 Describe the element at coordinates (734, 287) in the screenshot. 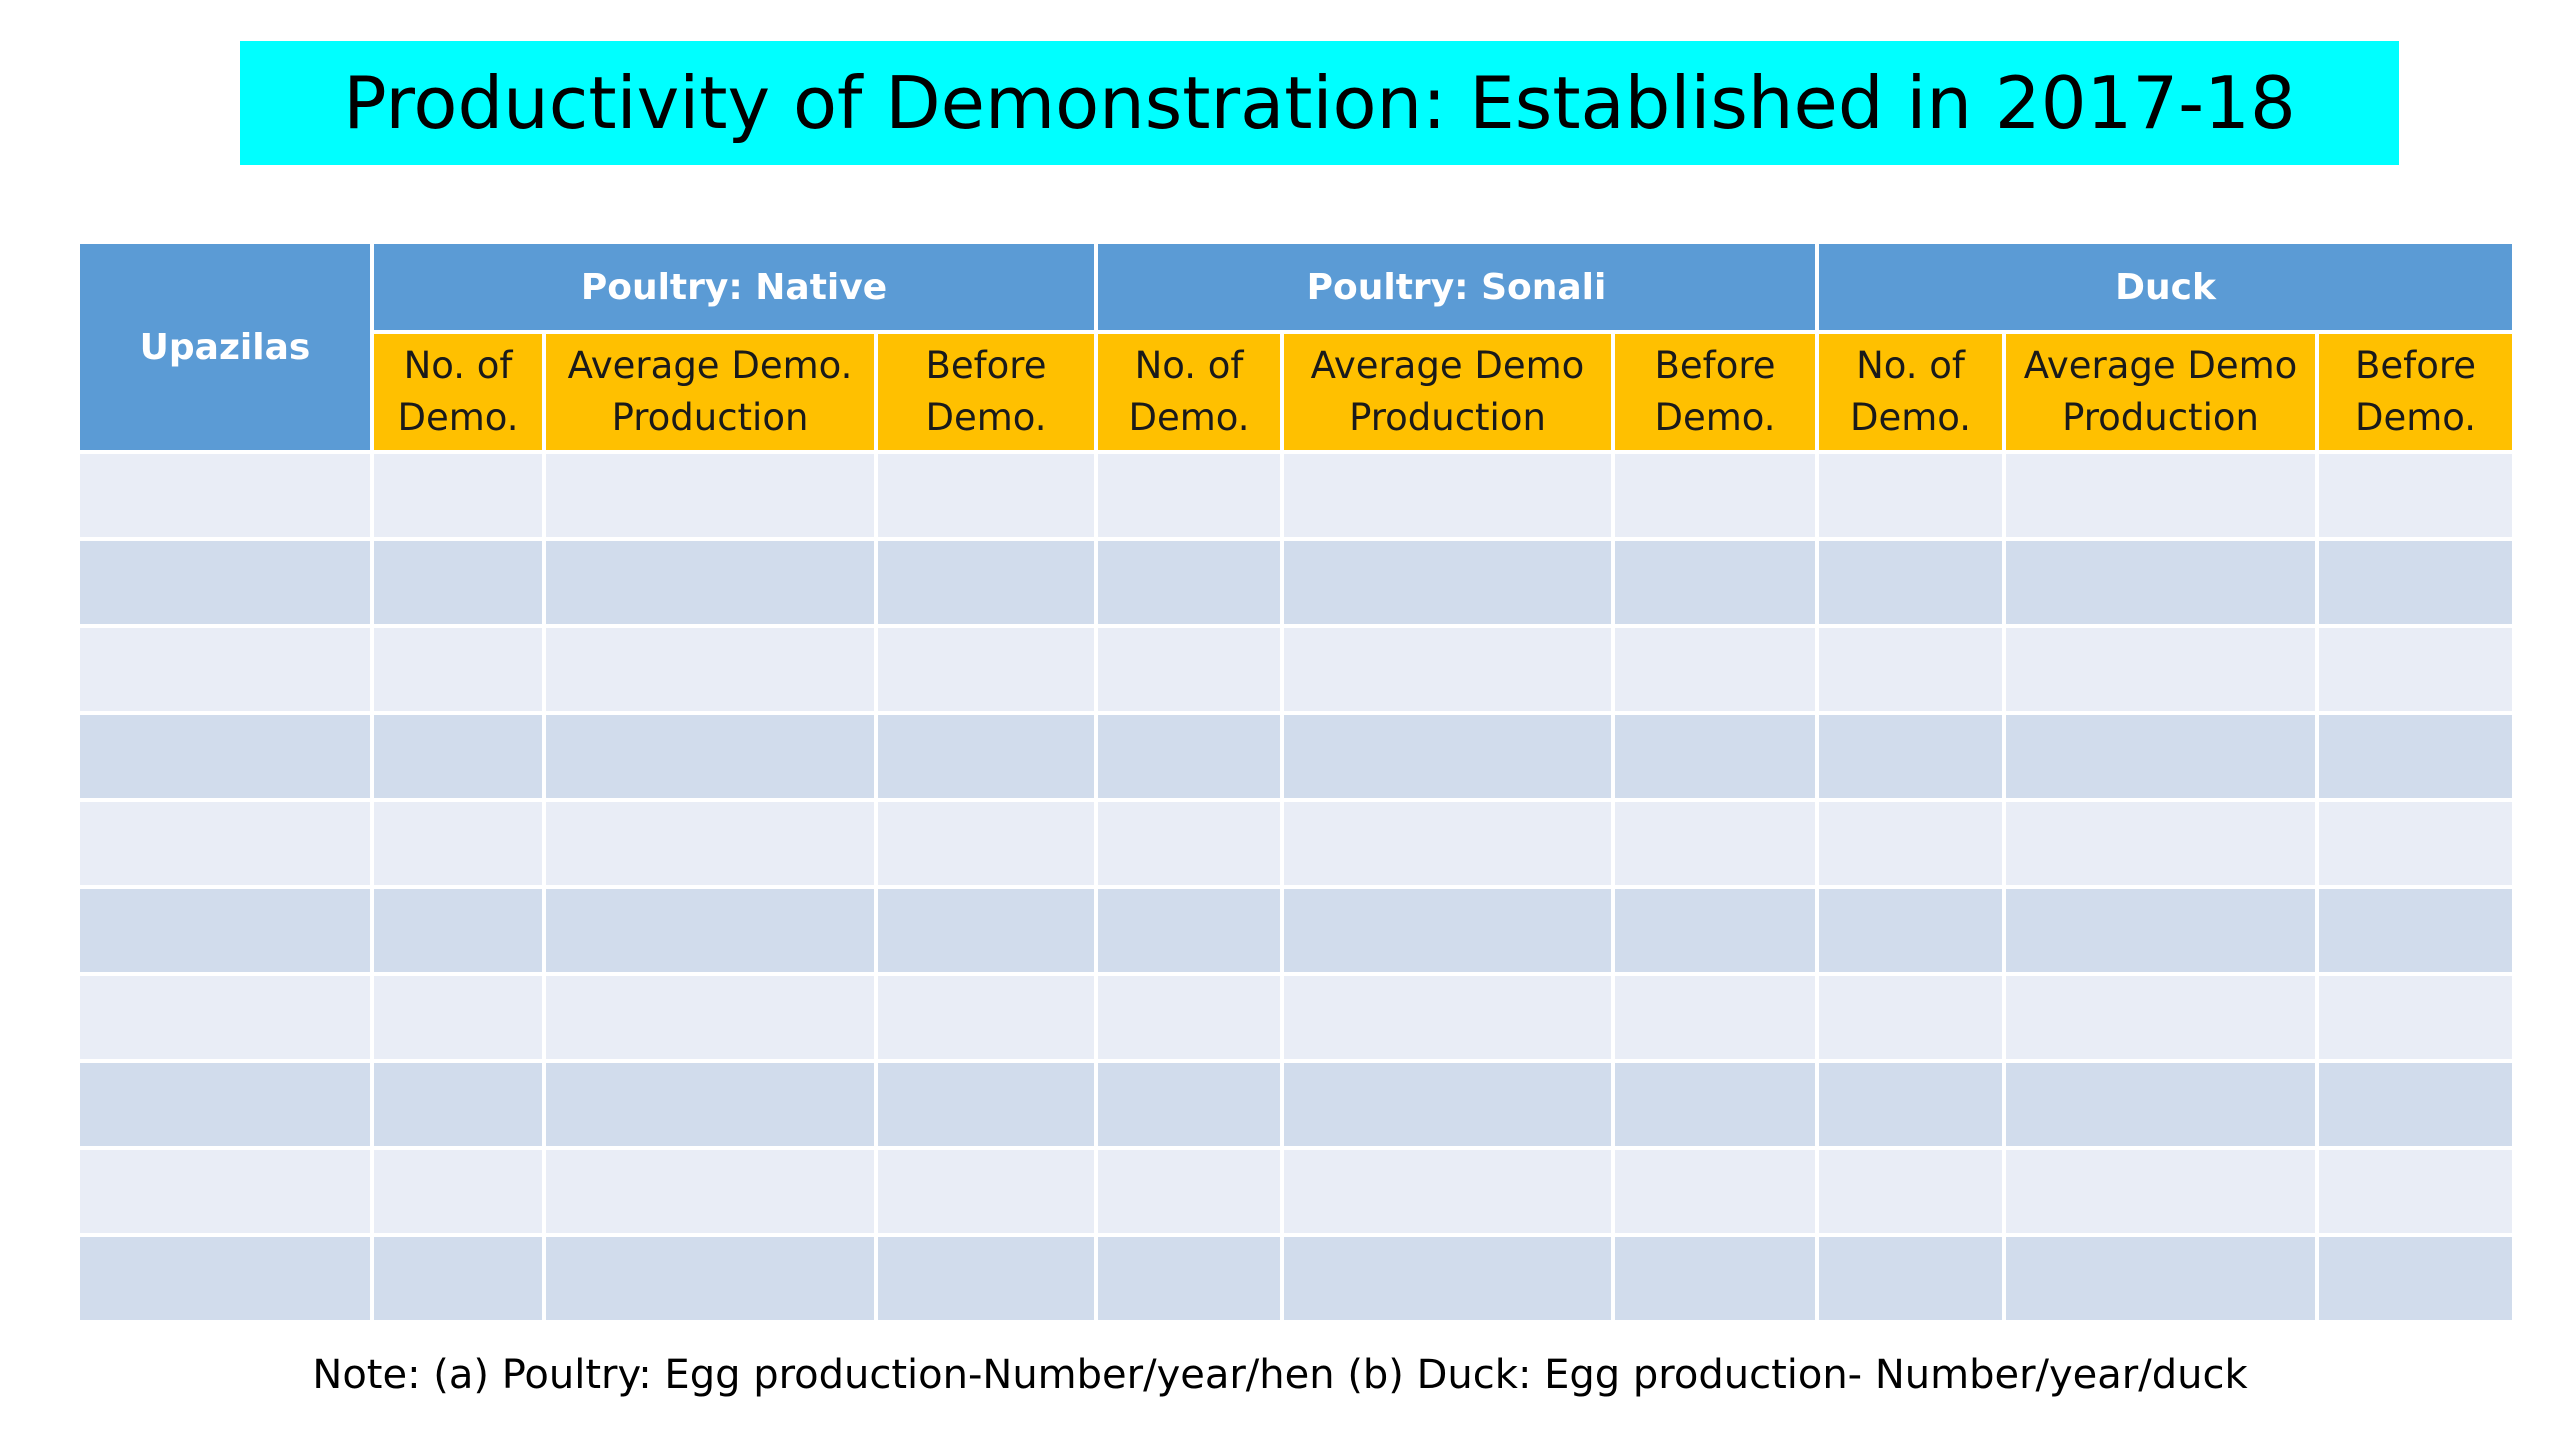

I see `group-header-poultry-native: Poultry: Native` at that location.